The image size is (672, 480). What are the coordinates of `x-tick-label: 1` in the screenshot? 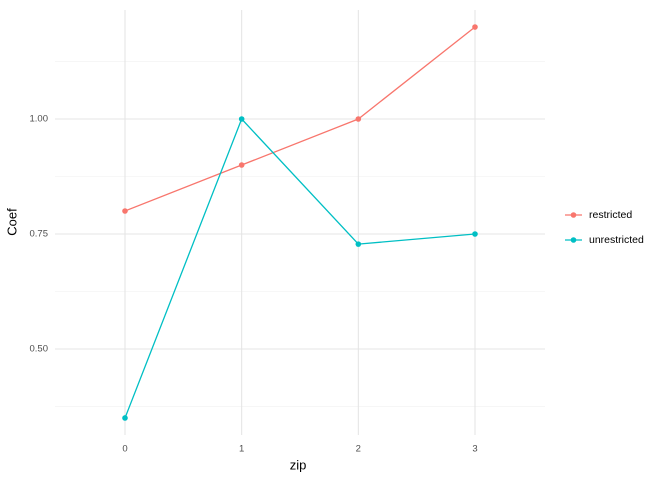 It's located at (241, 449).